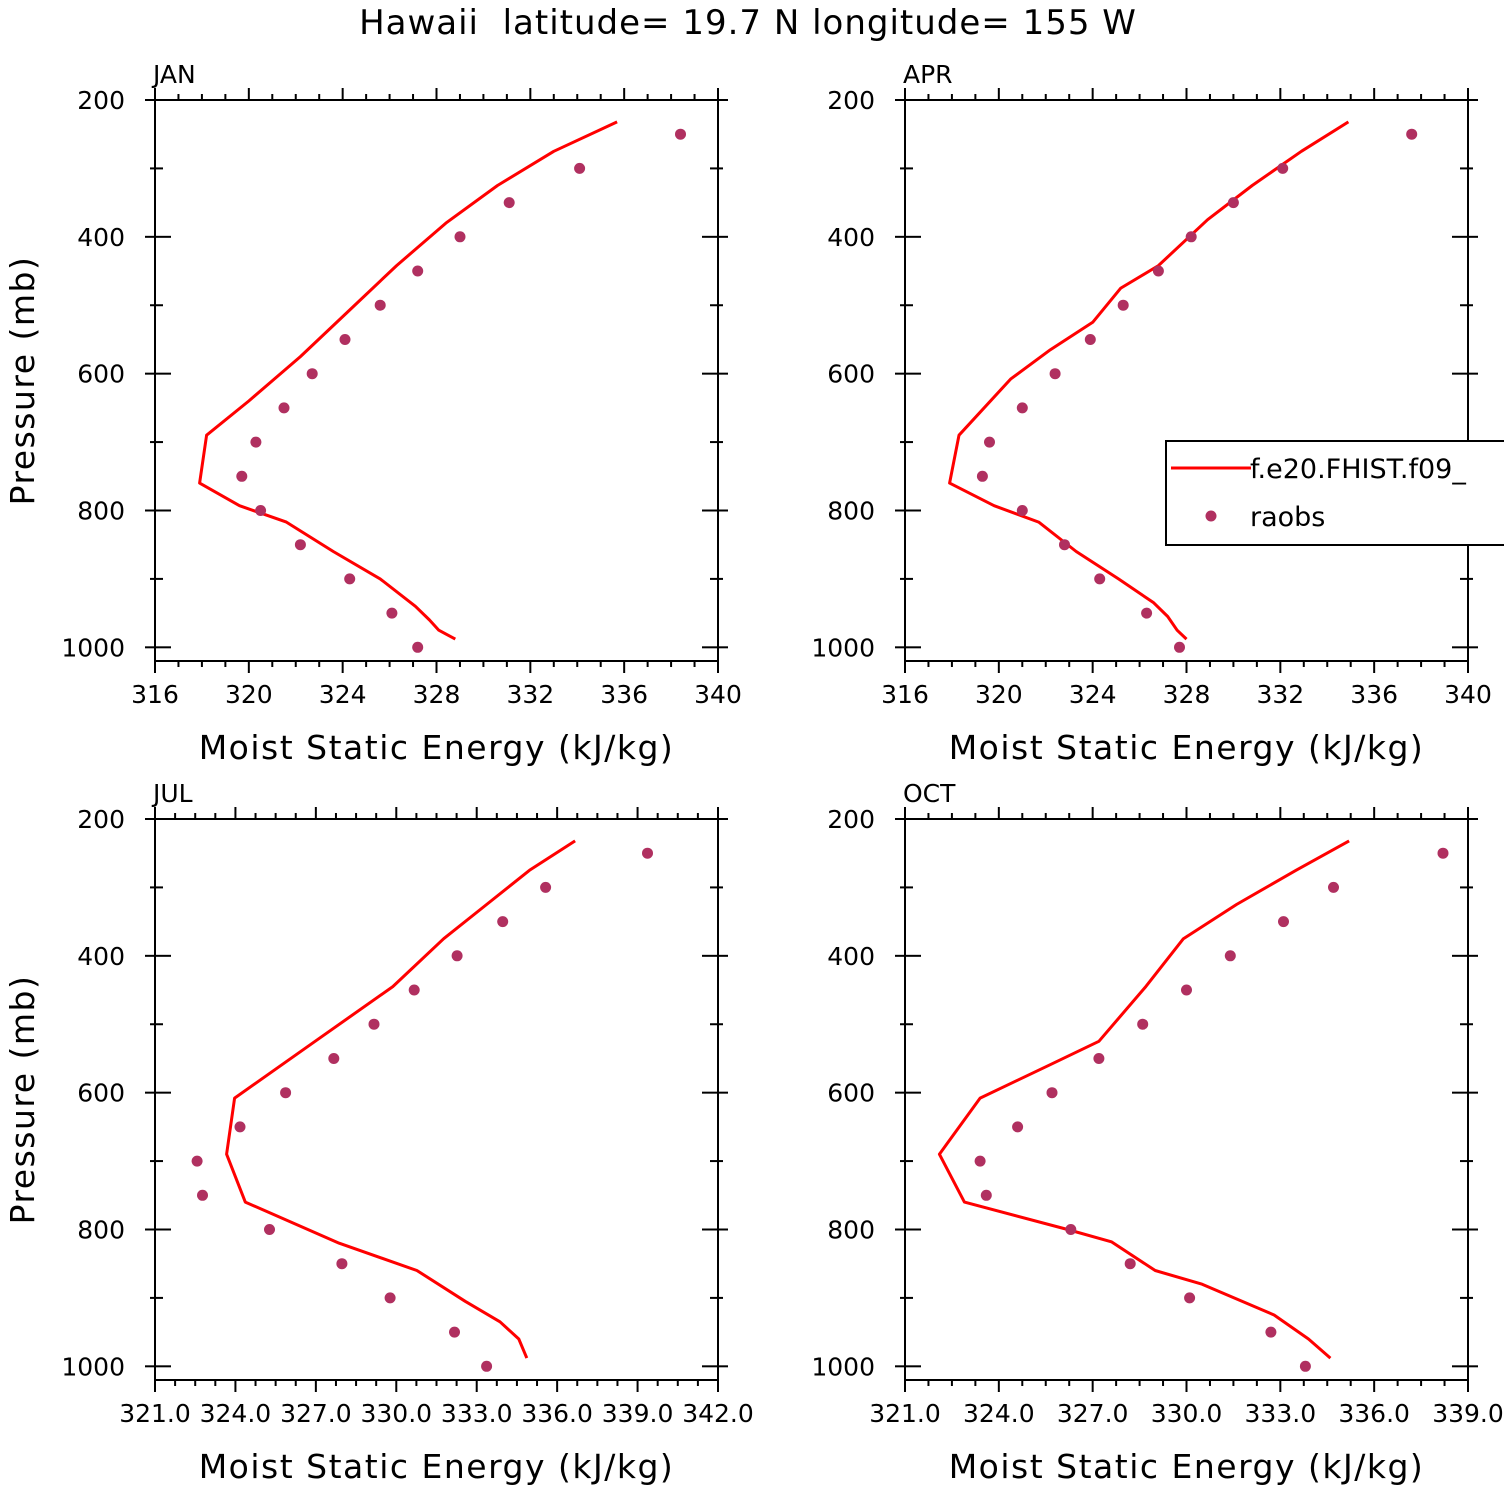 The image size is (1504, 1492). What do you see at coordinates (316, 1413) in the screenshot?
I see `x-tick-label-jul: 327.0` at bounding box center [316, 1413].